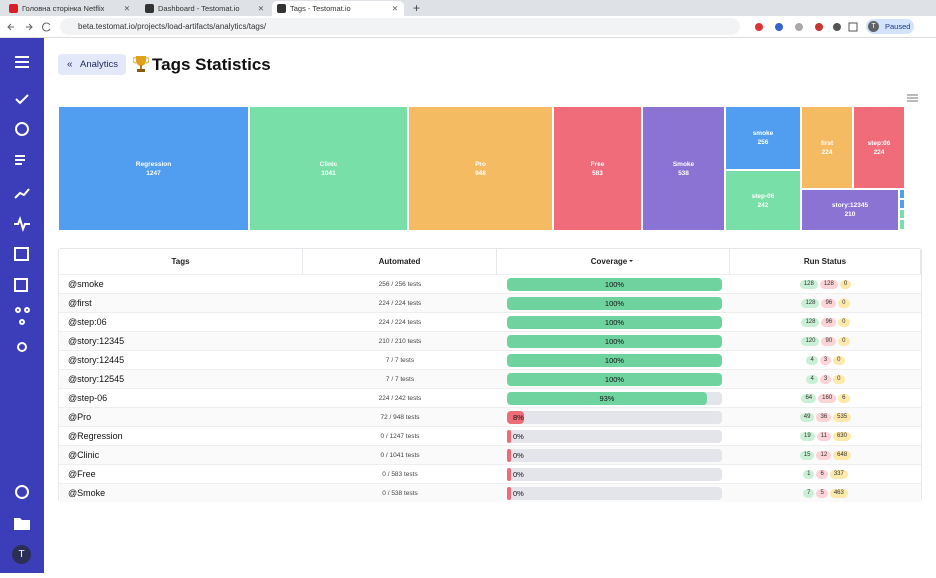 This screenshot has width=936, height=578. What do you see at coordinates (328, 168) in the screenshot?
I see `treemap-tile: Clinic 1041` at bounding box center [328, 168].